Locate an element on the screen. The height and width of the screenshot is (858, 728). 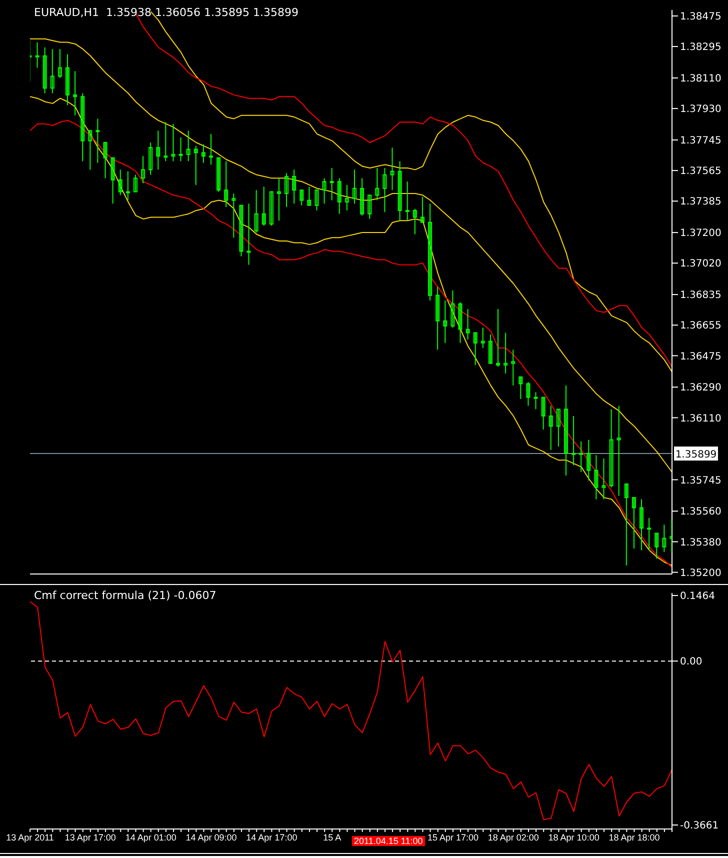
y-tick-label: 1.38295 is located at coordinates (701, 48).